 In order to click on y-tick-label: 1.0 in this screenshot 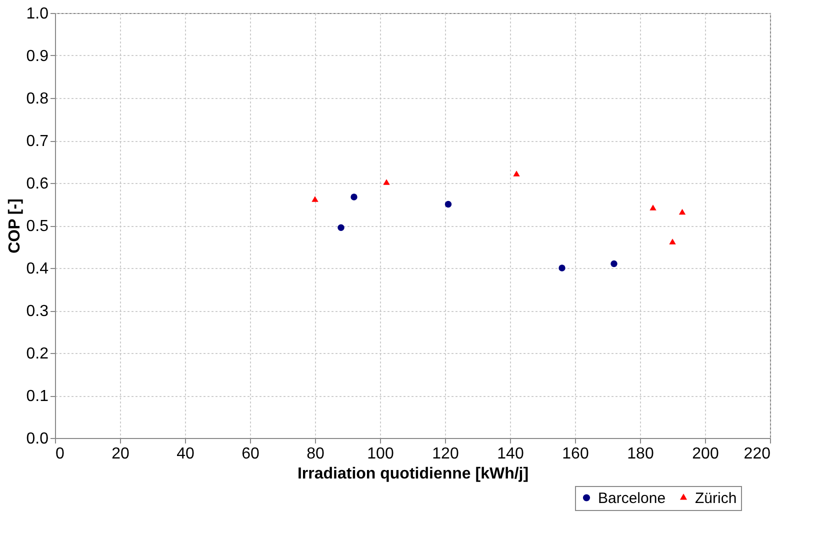, I will do `click(37, 14)`.